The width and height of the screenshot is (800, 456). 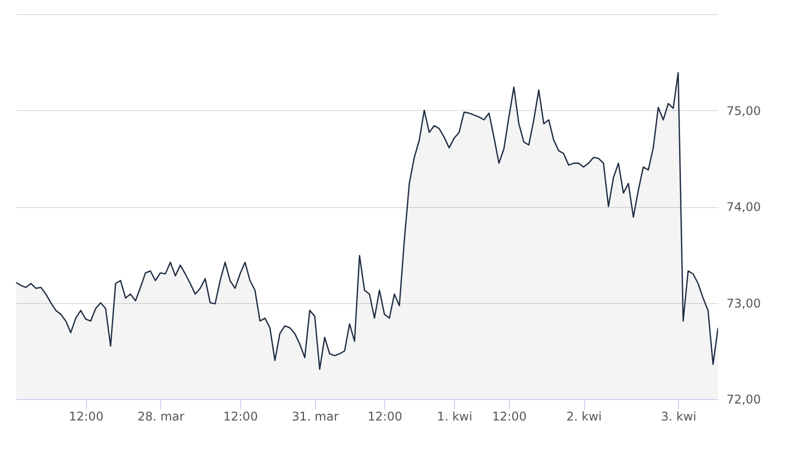 I want to click on x-tick-label: 3. kwi, so click(x=678, y=417).